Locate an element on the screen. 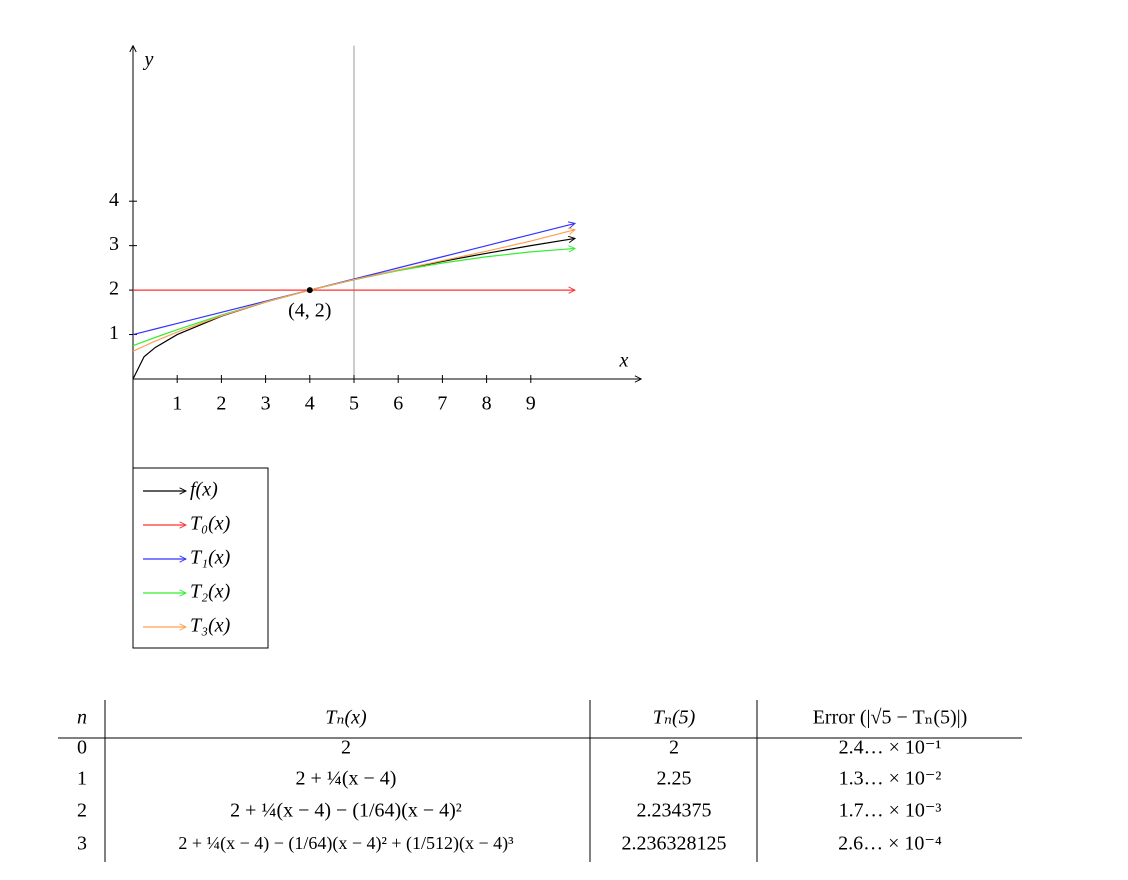 The width and height of the screenshot is (1128, 880). y-tick-label: 2 is located at coordinates (114, 289).